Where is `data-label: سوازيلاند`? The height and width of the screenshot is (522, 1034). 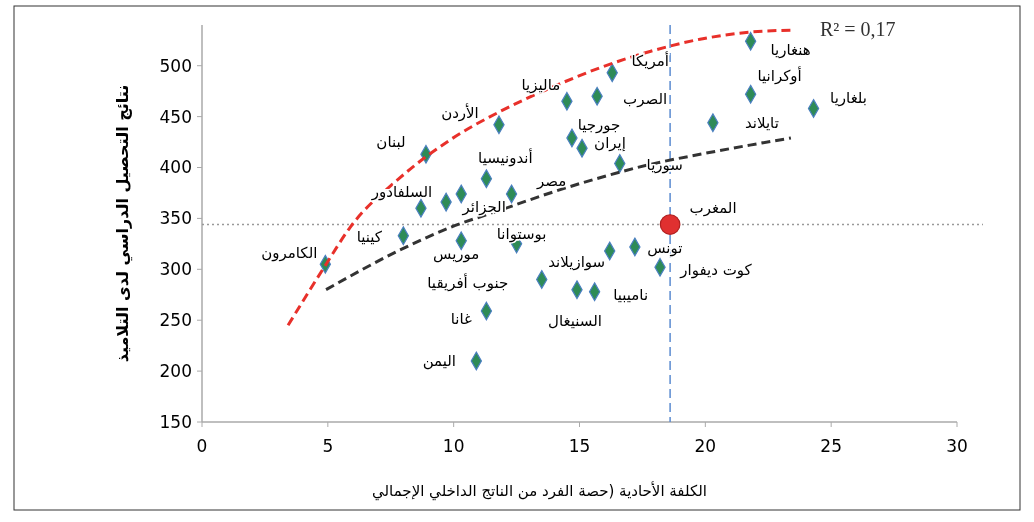
data-label: سوازيلاند is located at coordinates (577, 262).